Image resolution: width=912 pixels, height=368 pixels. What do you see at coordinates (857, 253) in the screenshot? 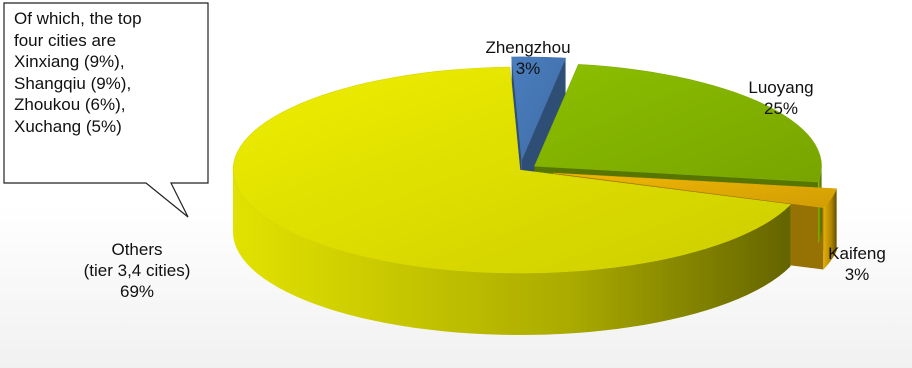
I see `slice-name-kaifeng: Kaifeng` at bounding box center [857, 253].